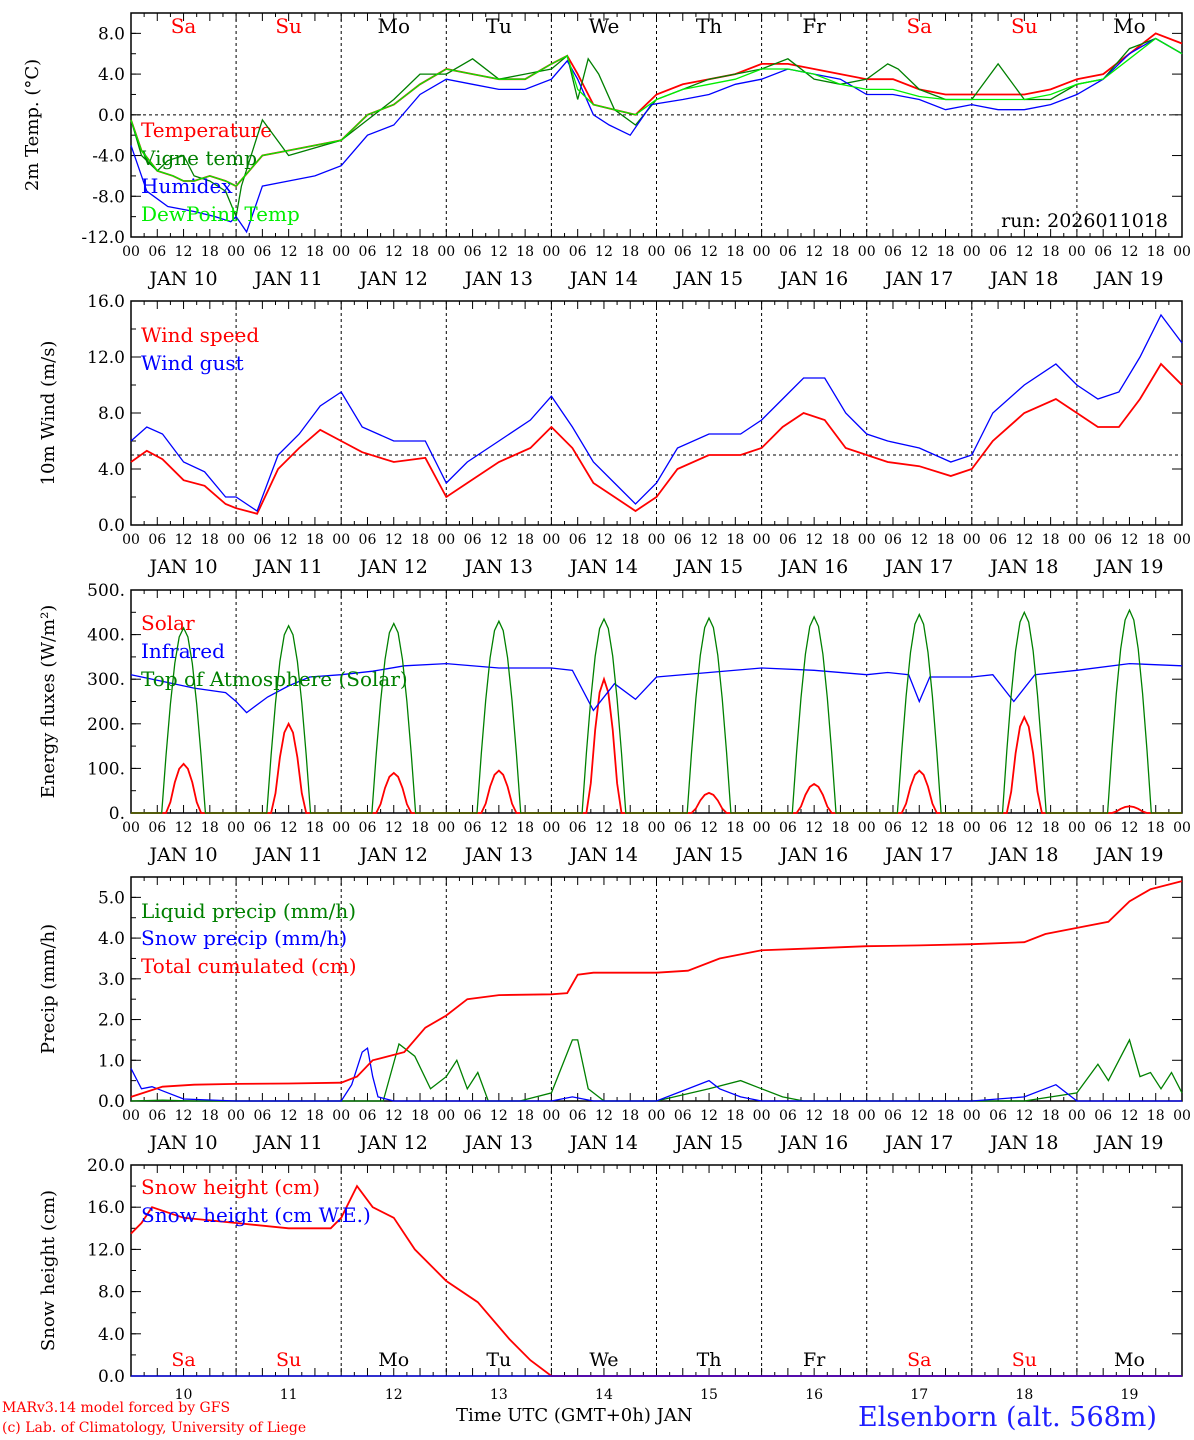 Image resolution: width=1194 pixels, height=1440 pixels. What do you see at coordinates (656, 112) in the screenshot?
I see `series-line-dewpoint-temp` at bounding box center [656, 112].